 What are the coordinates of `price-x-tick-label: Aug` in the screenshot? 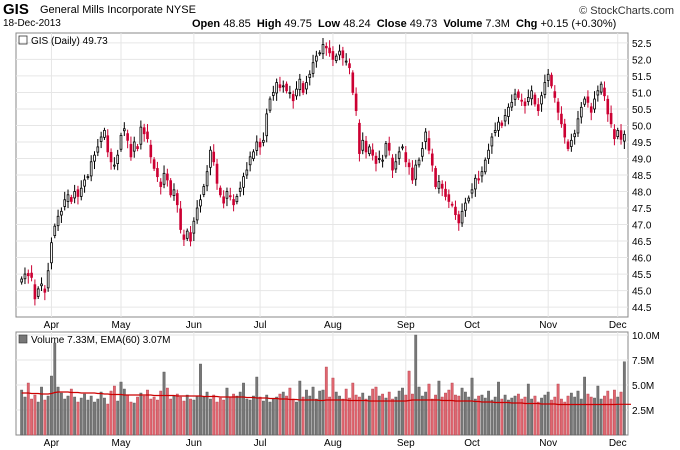 It's located at (333, 325).